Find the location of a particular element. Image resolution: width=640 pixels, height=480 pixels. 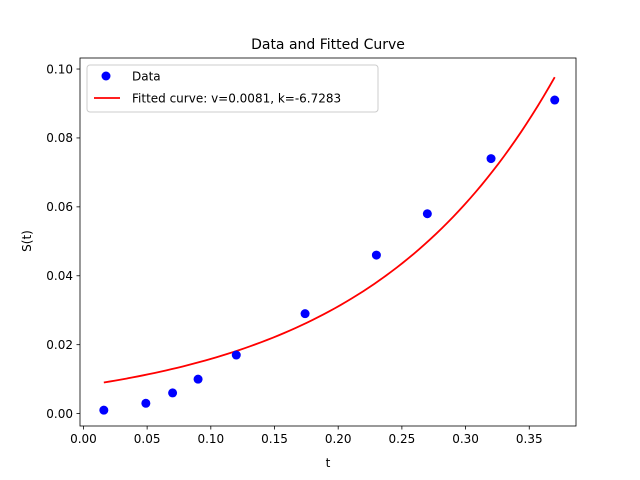

y-tick-label: 0.10 is located at coordinates (59, 69).